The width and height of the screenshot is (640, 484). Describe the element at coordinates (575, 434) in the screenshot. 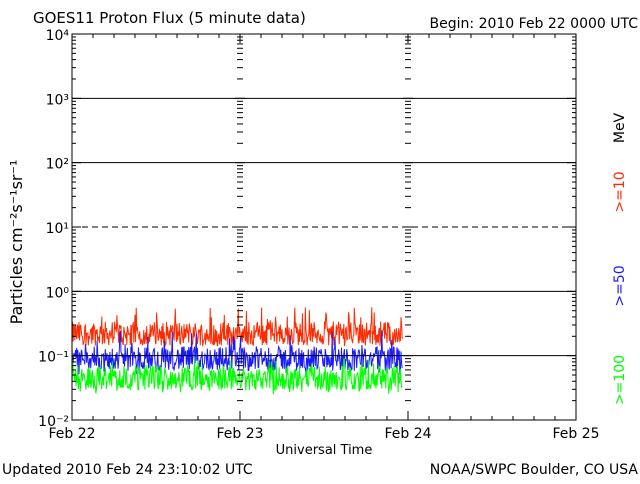

I see `x-tick-label: Feb 25` at that location.